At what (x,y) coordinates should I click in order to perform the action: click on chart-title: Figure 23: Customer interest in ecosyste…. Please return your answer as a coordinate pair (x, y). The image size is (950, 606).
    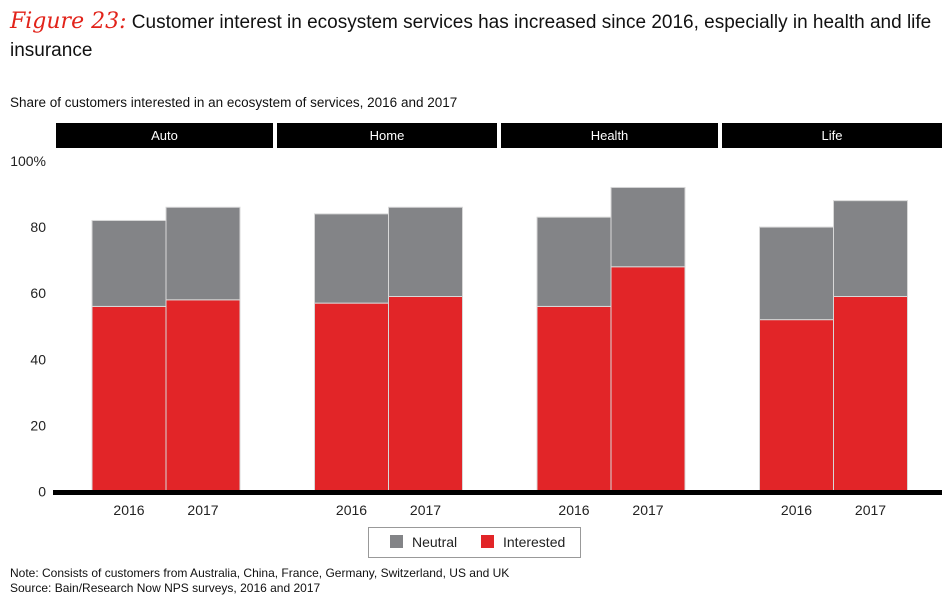
    Looking at the image, I should click on (477, 36).